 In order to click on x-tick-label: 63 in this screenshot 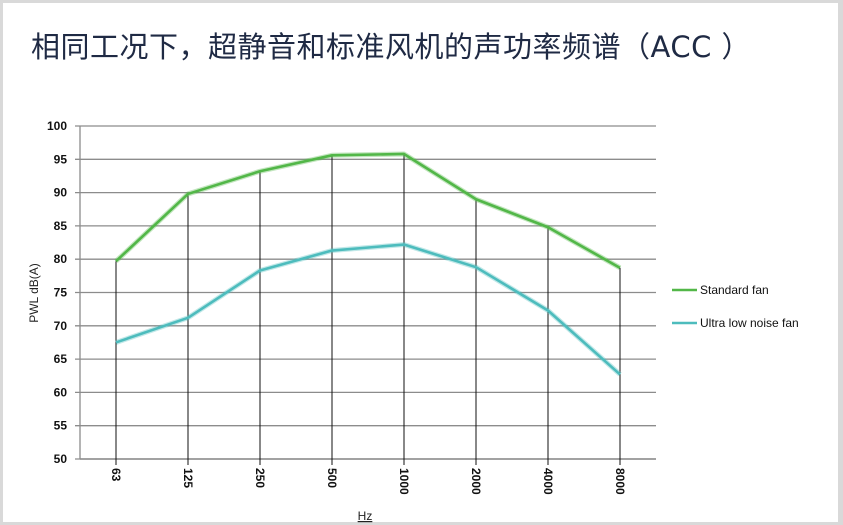, I will do `click(116, 475)`.